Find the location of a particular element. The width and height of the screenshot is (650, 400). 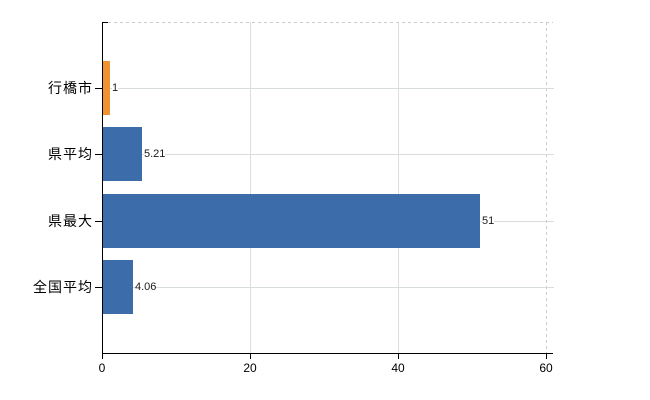

bar-value-label: 5.21 is located at coordinates (155, 154).